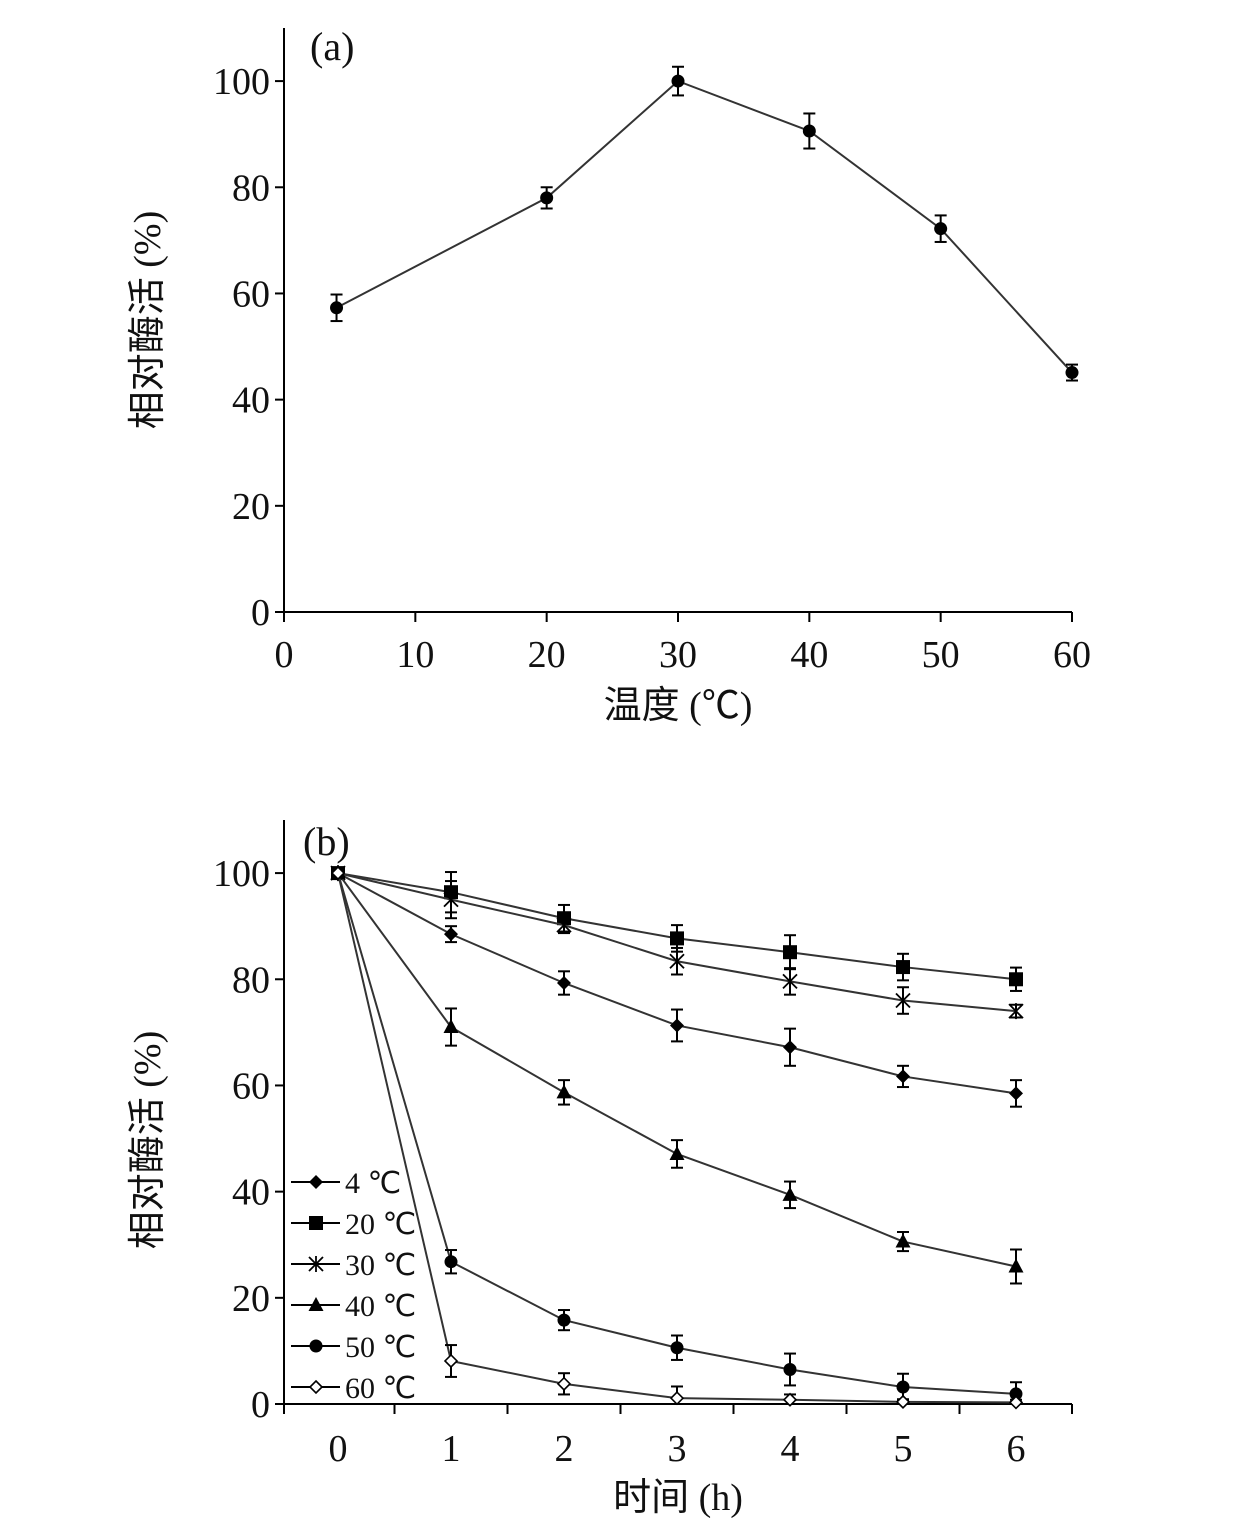 This screenshot has width=1260, height=1528. I want to click on x-tick-label-a: 30, so click(678, 655).